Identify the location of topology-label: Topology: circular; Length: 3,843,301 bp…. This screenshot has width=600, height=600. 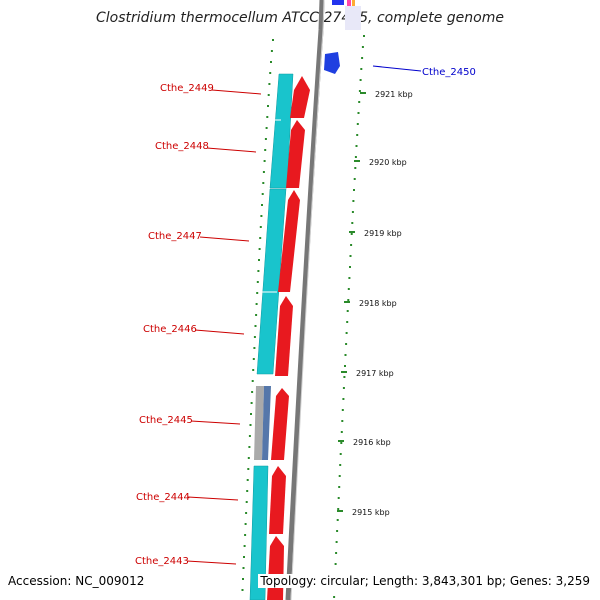
(425, 581).